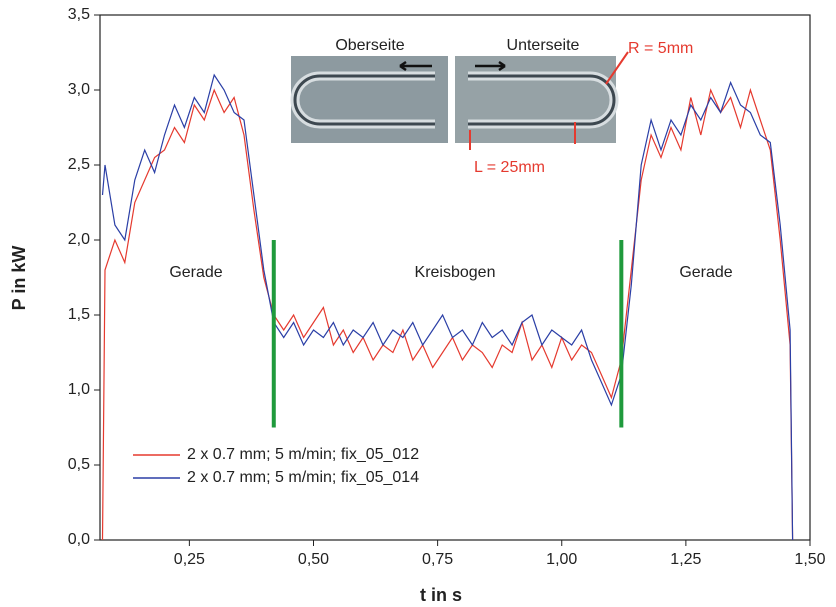 The image size is (836, 607). I want to click on y-tick-label: 1,5, so click(79, 314).